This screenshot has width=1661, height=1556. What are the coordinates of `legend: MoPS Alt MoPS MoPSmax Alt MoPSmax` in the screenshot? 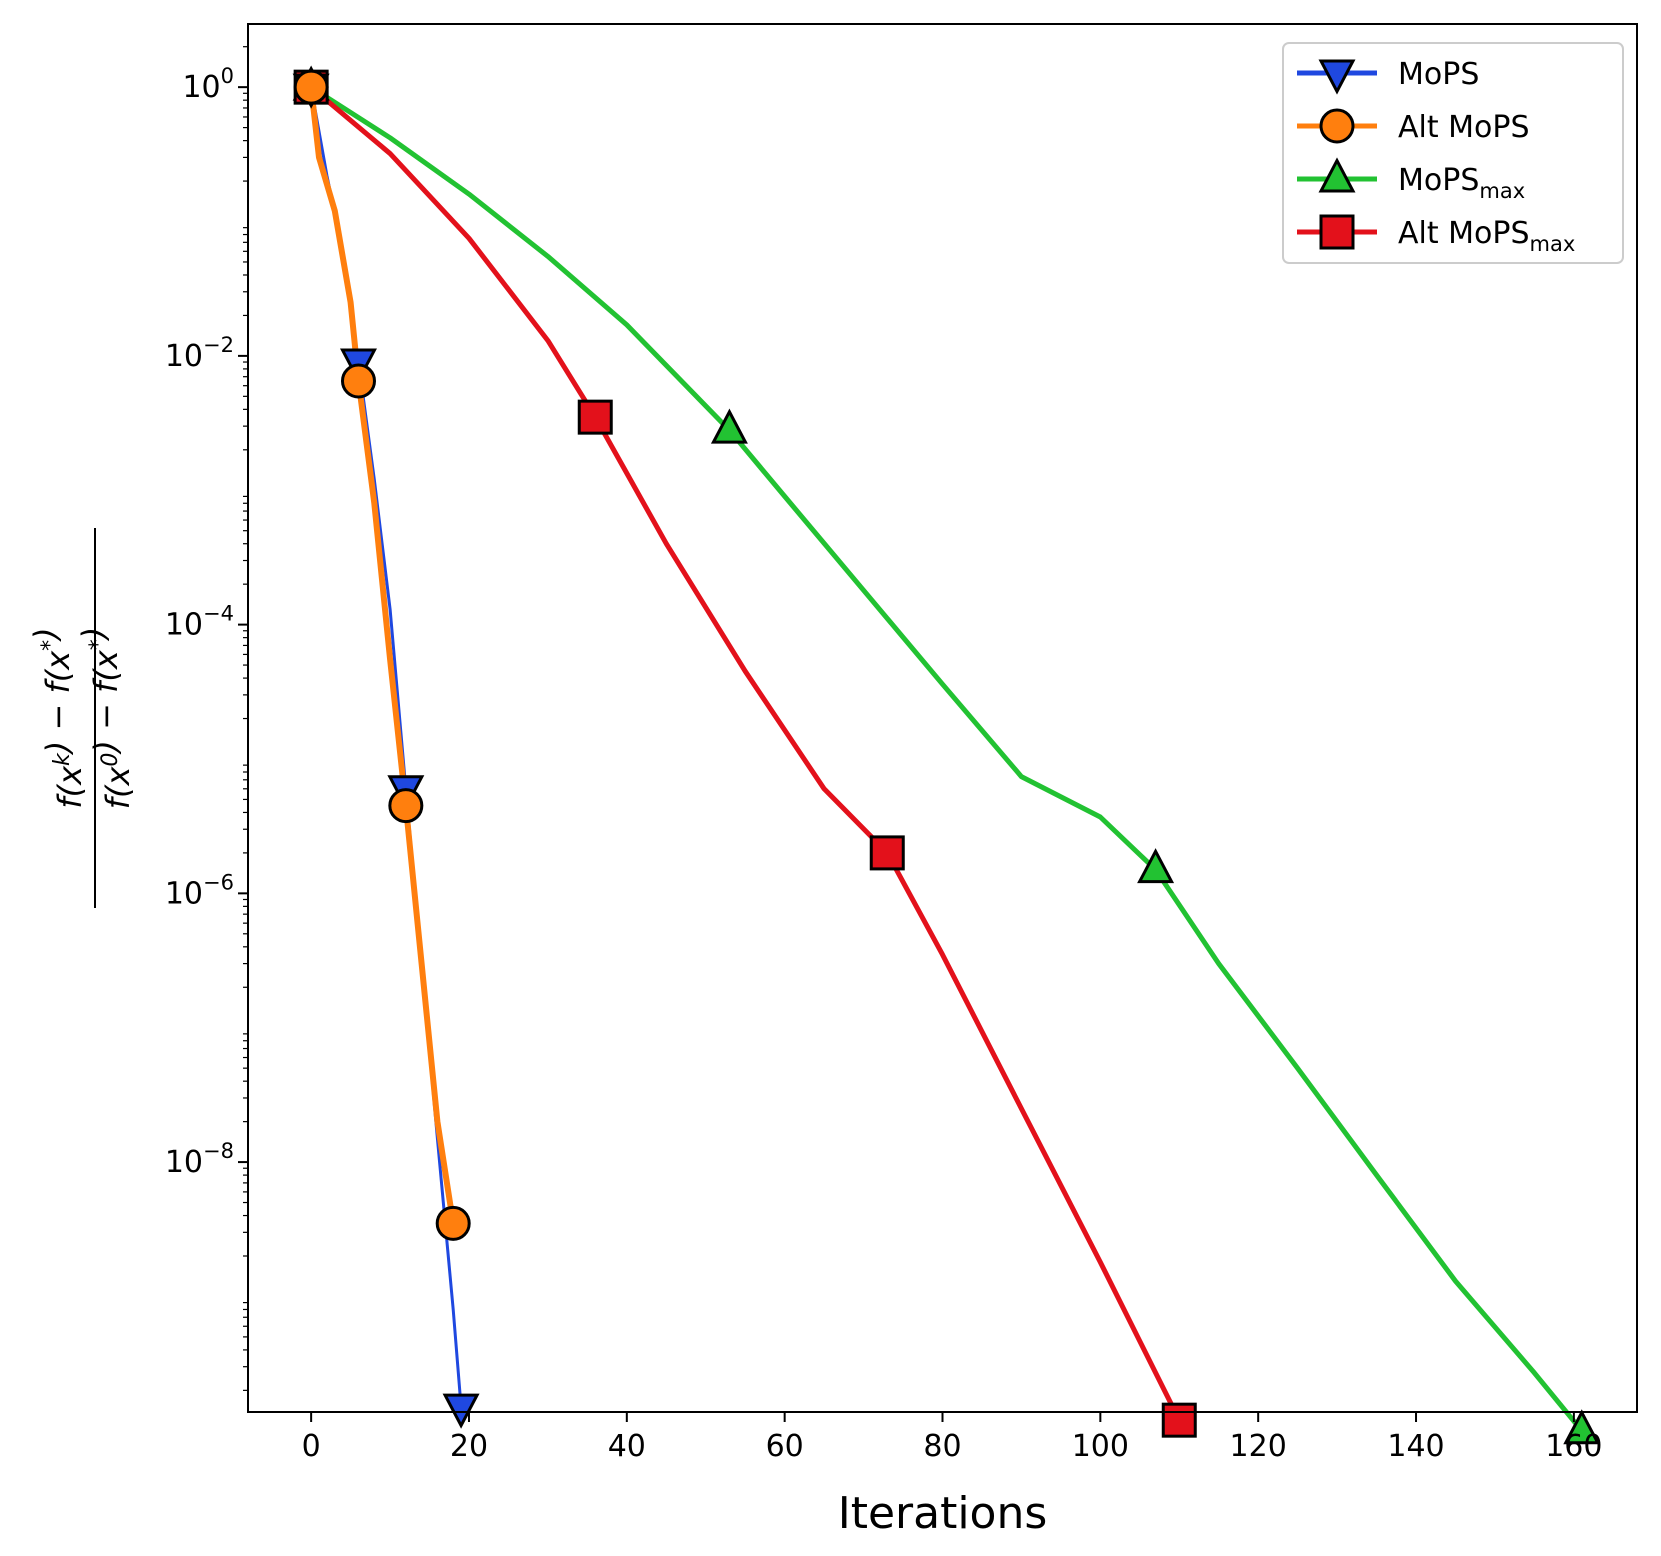 It's located at (1453, 153).